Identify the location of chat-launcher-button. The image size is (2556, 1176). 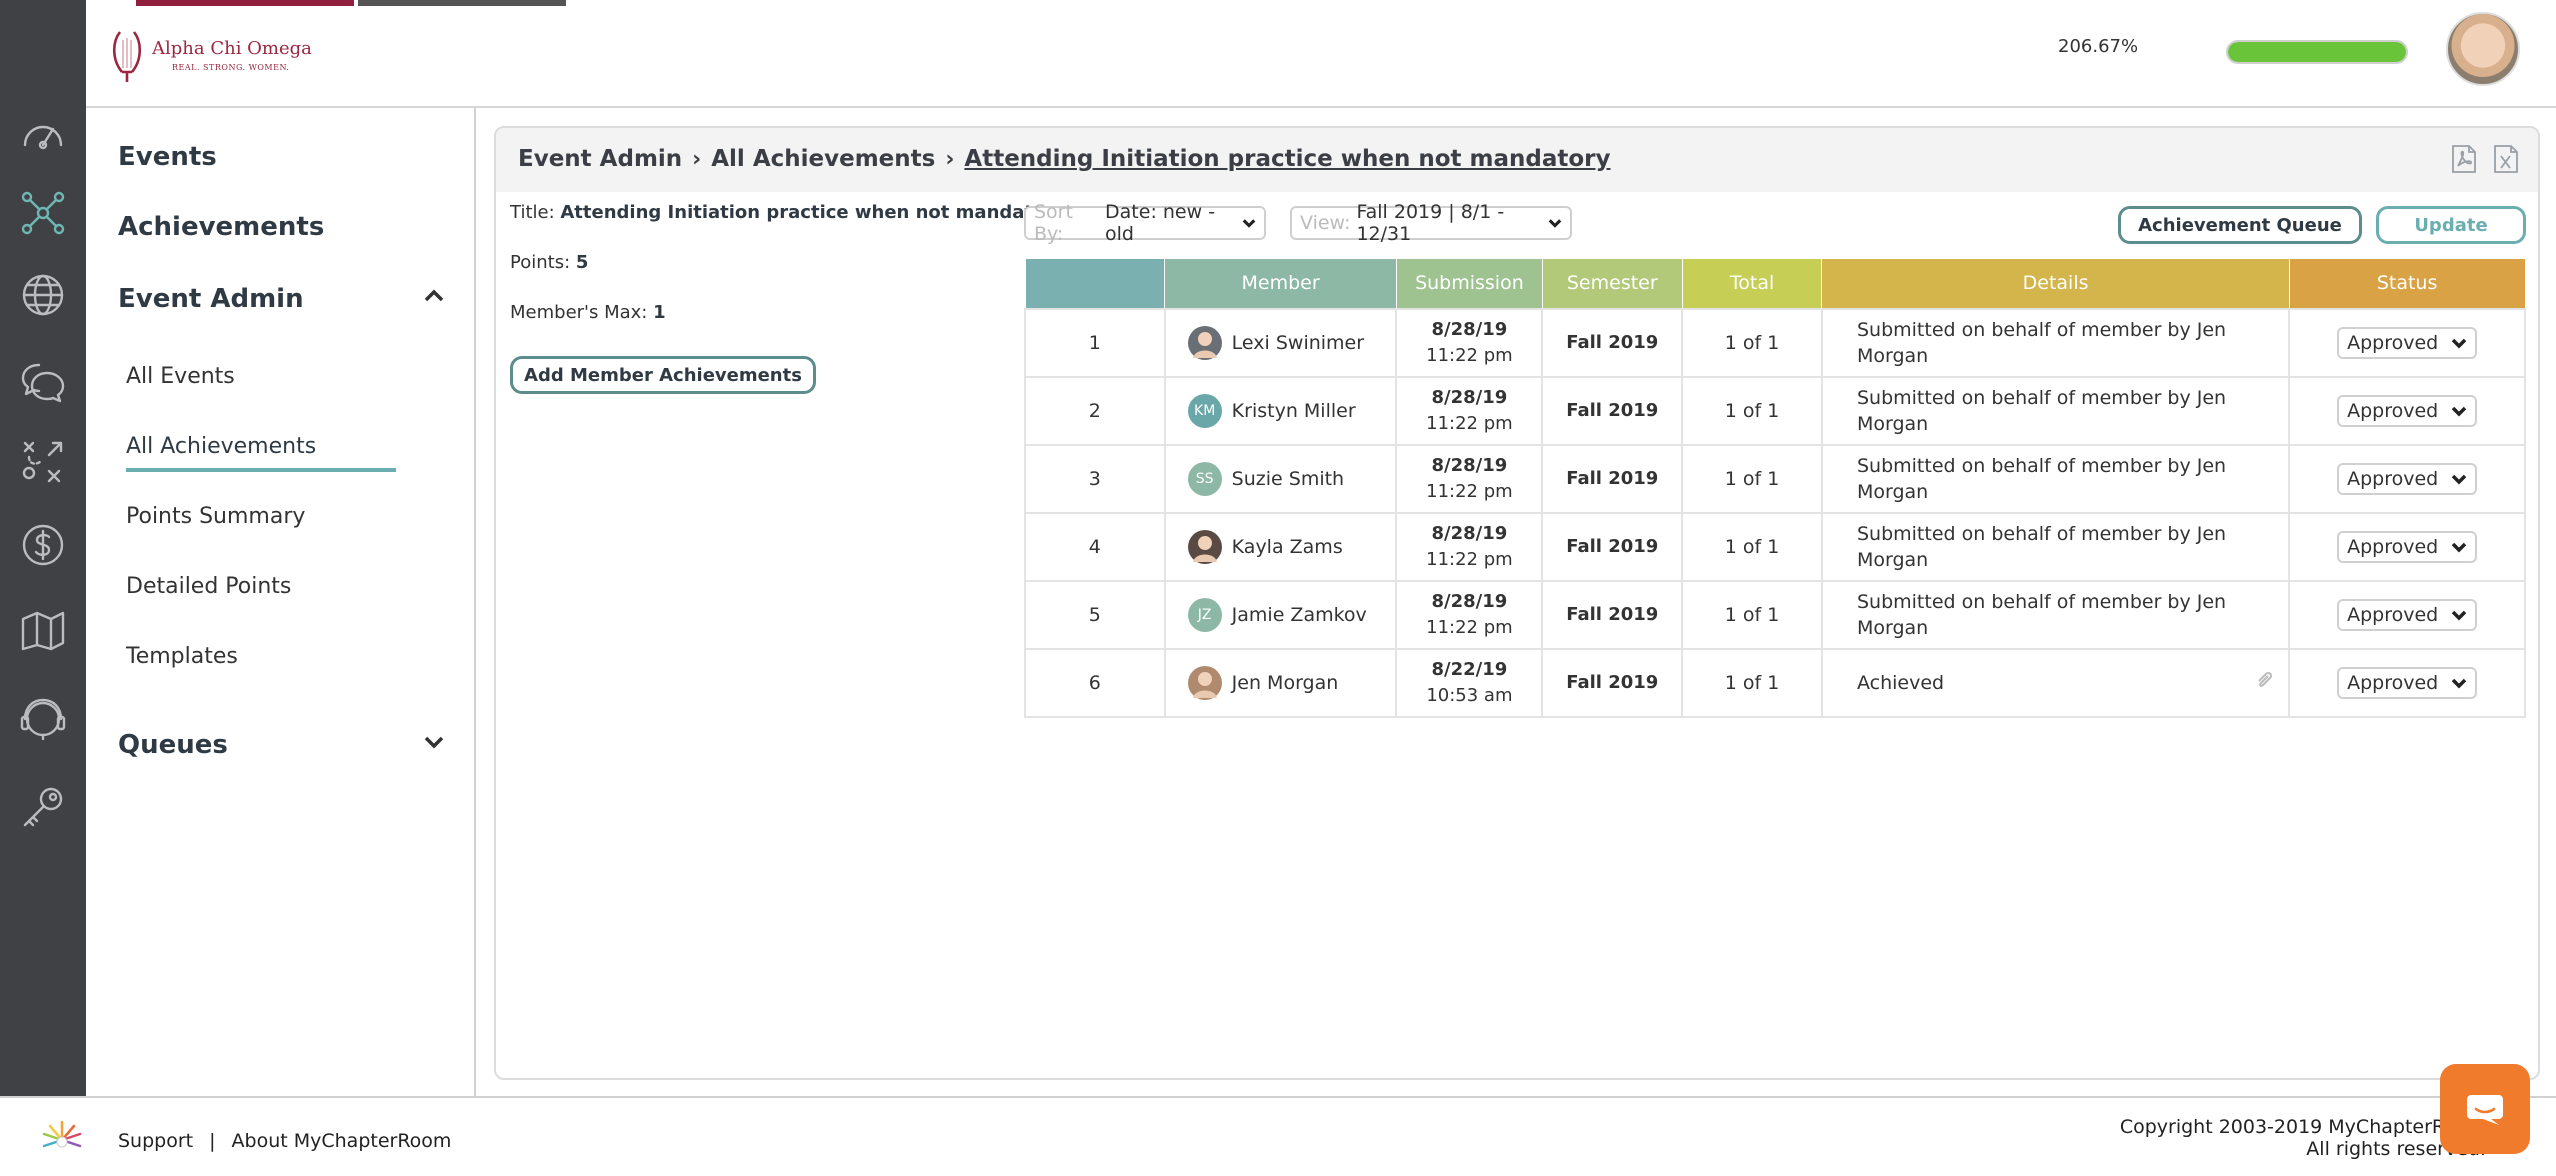
(2485, 1109).